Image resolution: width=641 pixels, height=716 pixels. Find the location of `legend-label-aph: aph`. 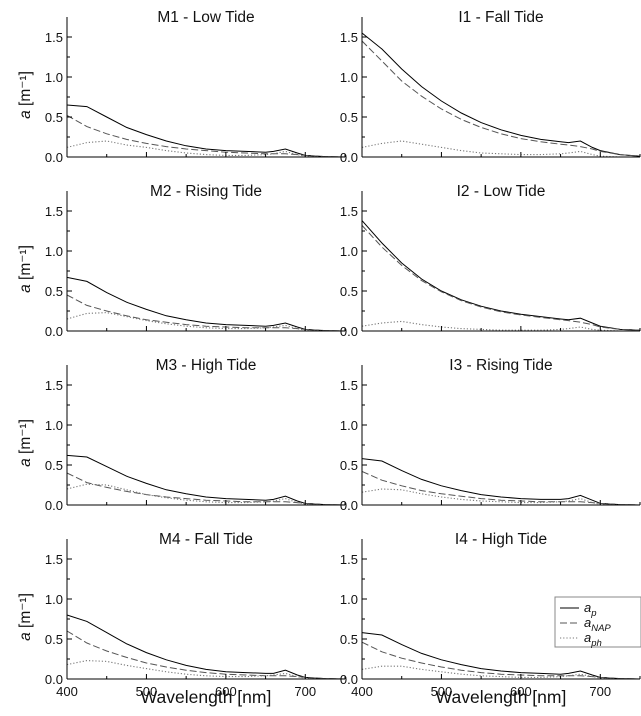

legend-label-aph: aph is located at coordinates (593, 639).